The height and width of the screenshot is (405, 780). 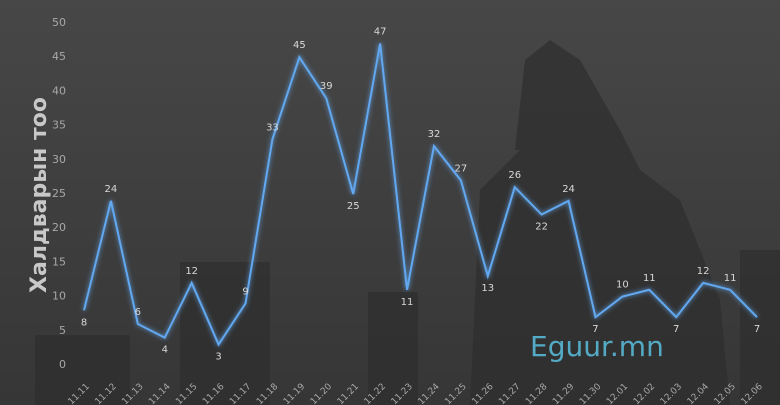 I want to click on data-label: 9, so click(x=245, y=291).